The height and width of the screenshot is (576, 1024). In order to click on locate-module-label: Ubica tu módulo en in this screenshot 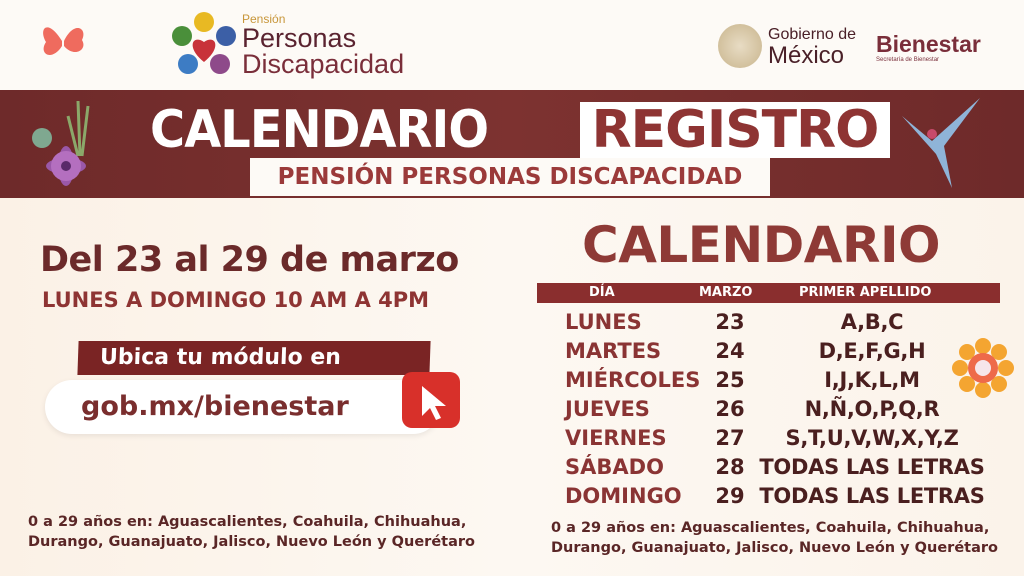, I will do `click(254, 358)`.